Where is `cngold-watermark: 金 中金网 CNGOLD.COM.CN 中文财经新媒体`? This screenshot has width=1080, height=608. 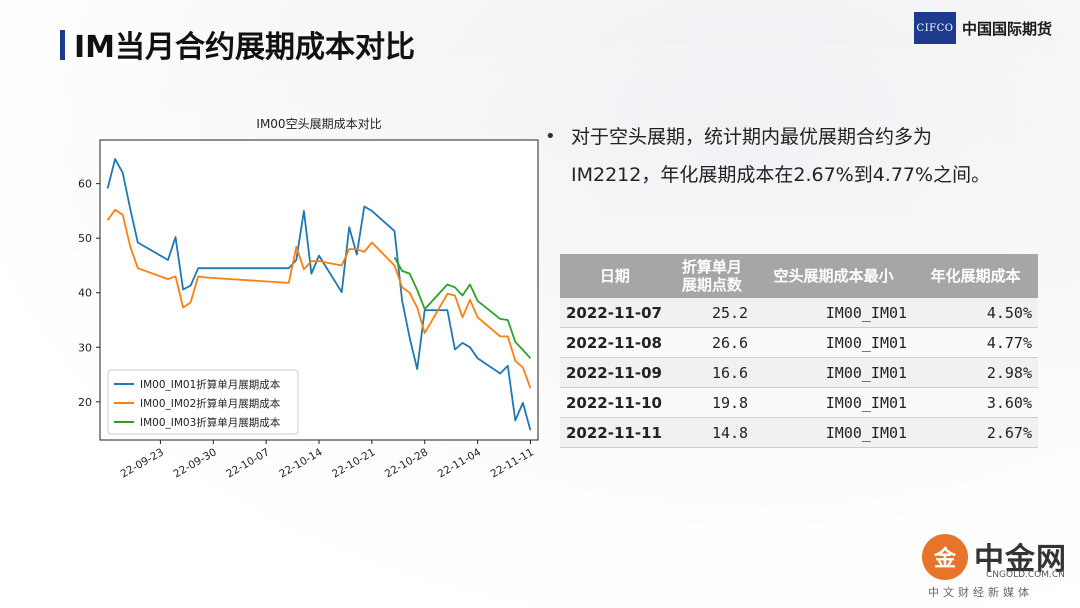 cngold-watermark: 金 中金网 CNGOLD.COM.CN 中文财经新媒体 is located at coordinates (997, 567).